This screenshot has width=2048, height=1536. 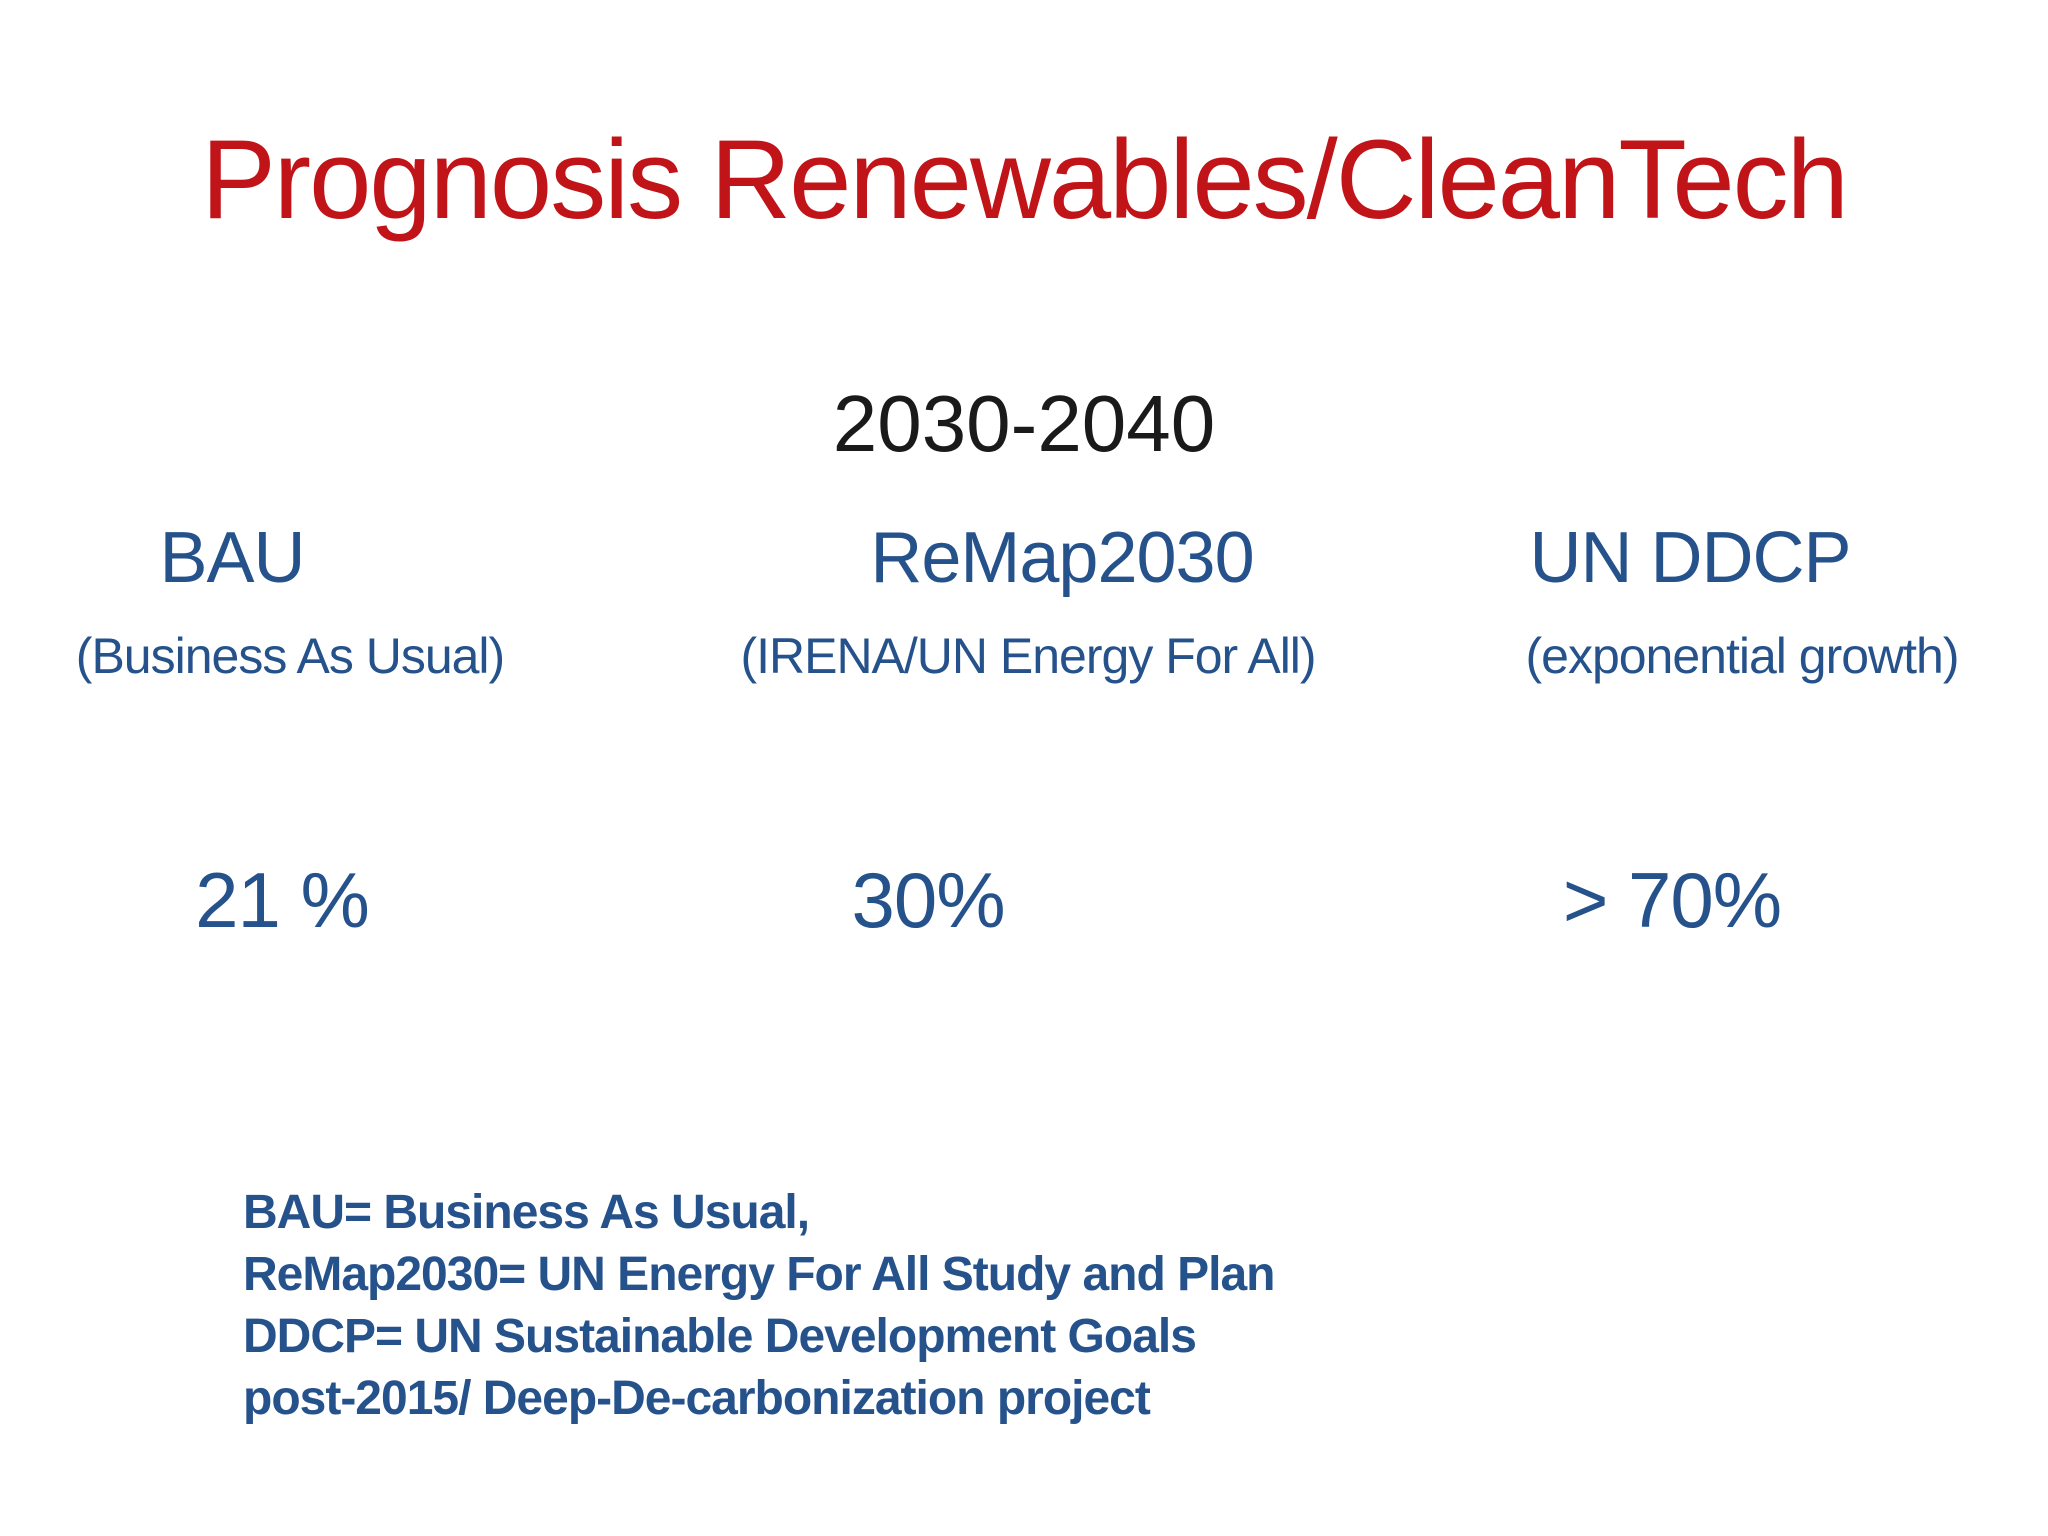 I want to click on column-value-un-ddcp: > 70%, so click(x=1672, y=900).